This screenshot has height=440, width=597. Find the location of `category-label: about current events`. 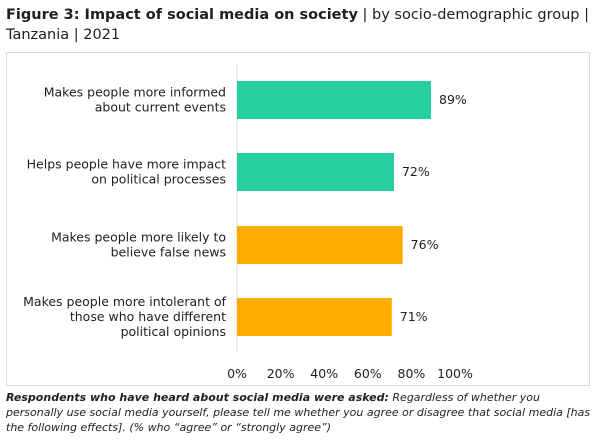

category-label: about current events is located at coordinates (160, 107).